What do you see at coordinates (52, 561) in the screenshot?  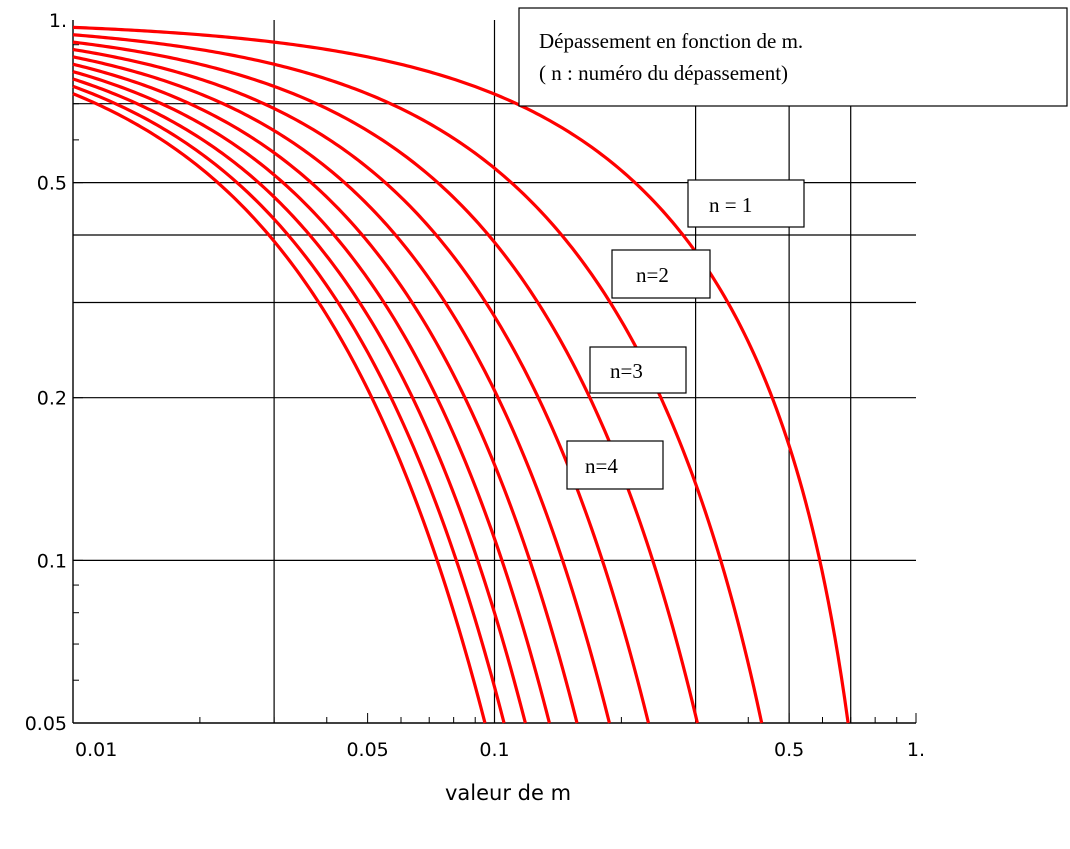 I see `y-tick-label: 0.1` at bounding box center [52, 561].